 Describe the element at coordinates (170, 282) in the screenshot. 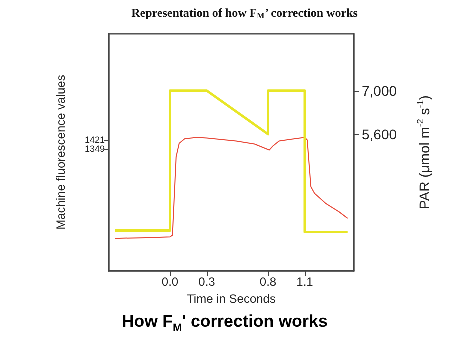

I see `x-tick-label: 0.0` at that location.